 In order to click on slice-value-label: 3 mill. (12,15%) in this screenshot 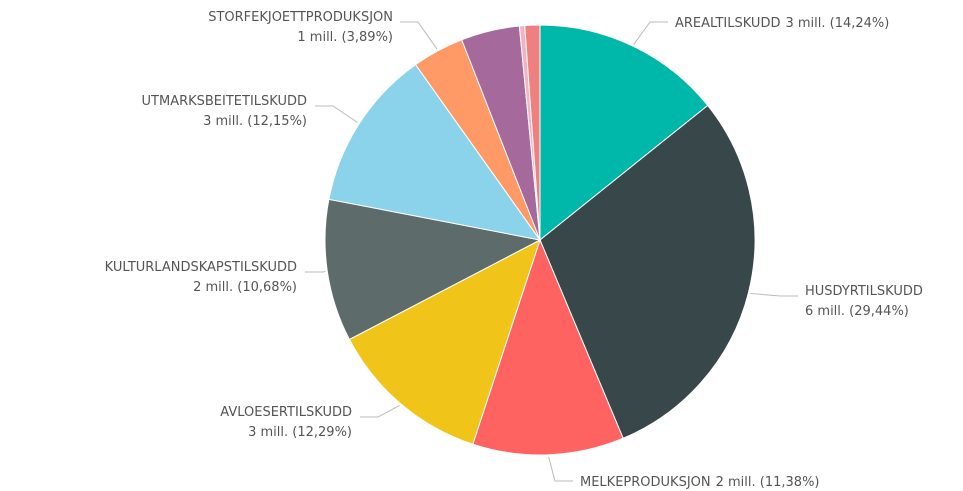, I will do `click(255, 121)`.